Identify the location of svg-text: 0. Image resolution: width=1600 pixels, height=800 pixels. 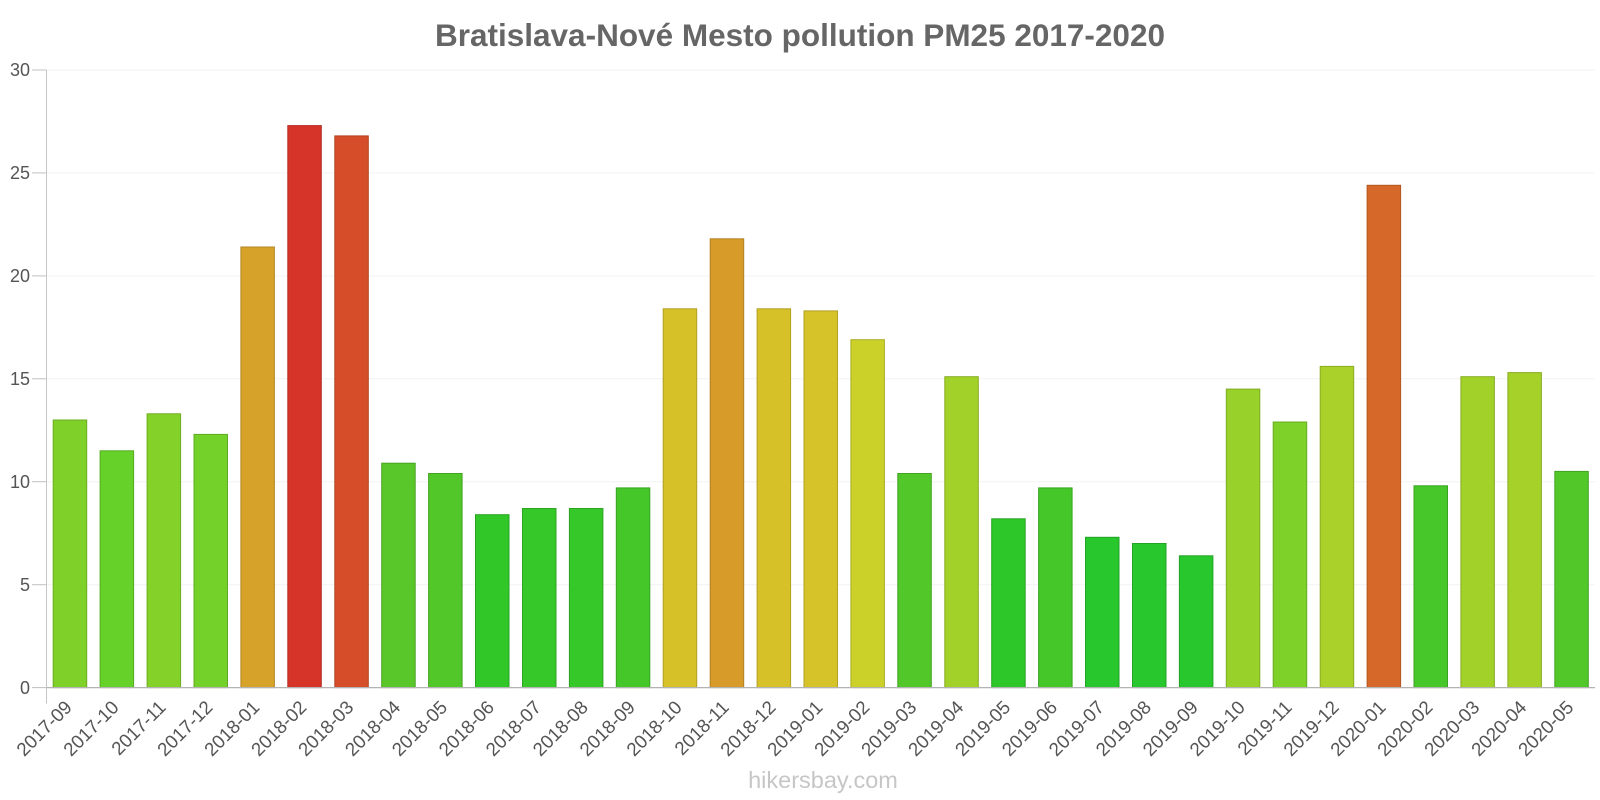
(25, 688).